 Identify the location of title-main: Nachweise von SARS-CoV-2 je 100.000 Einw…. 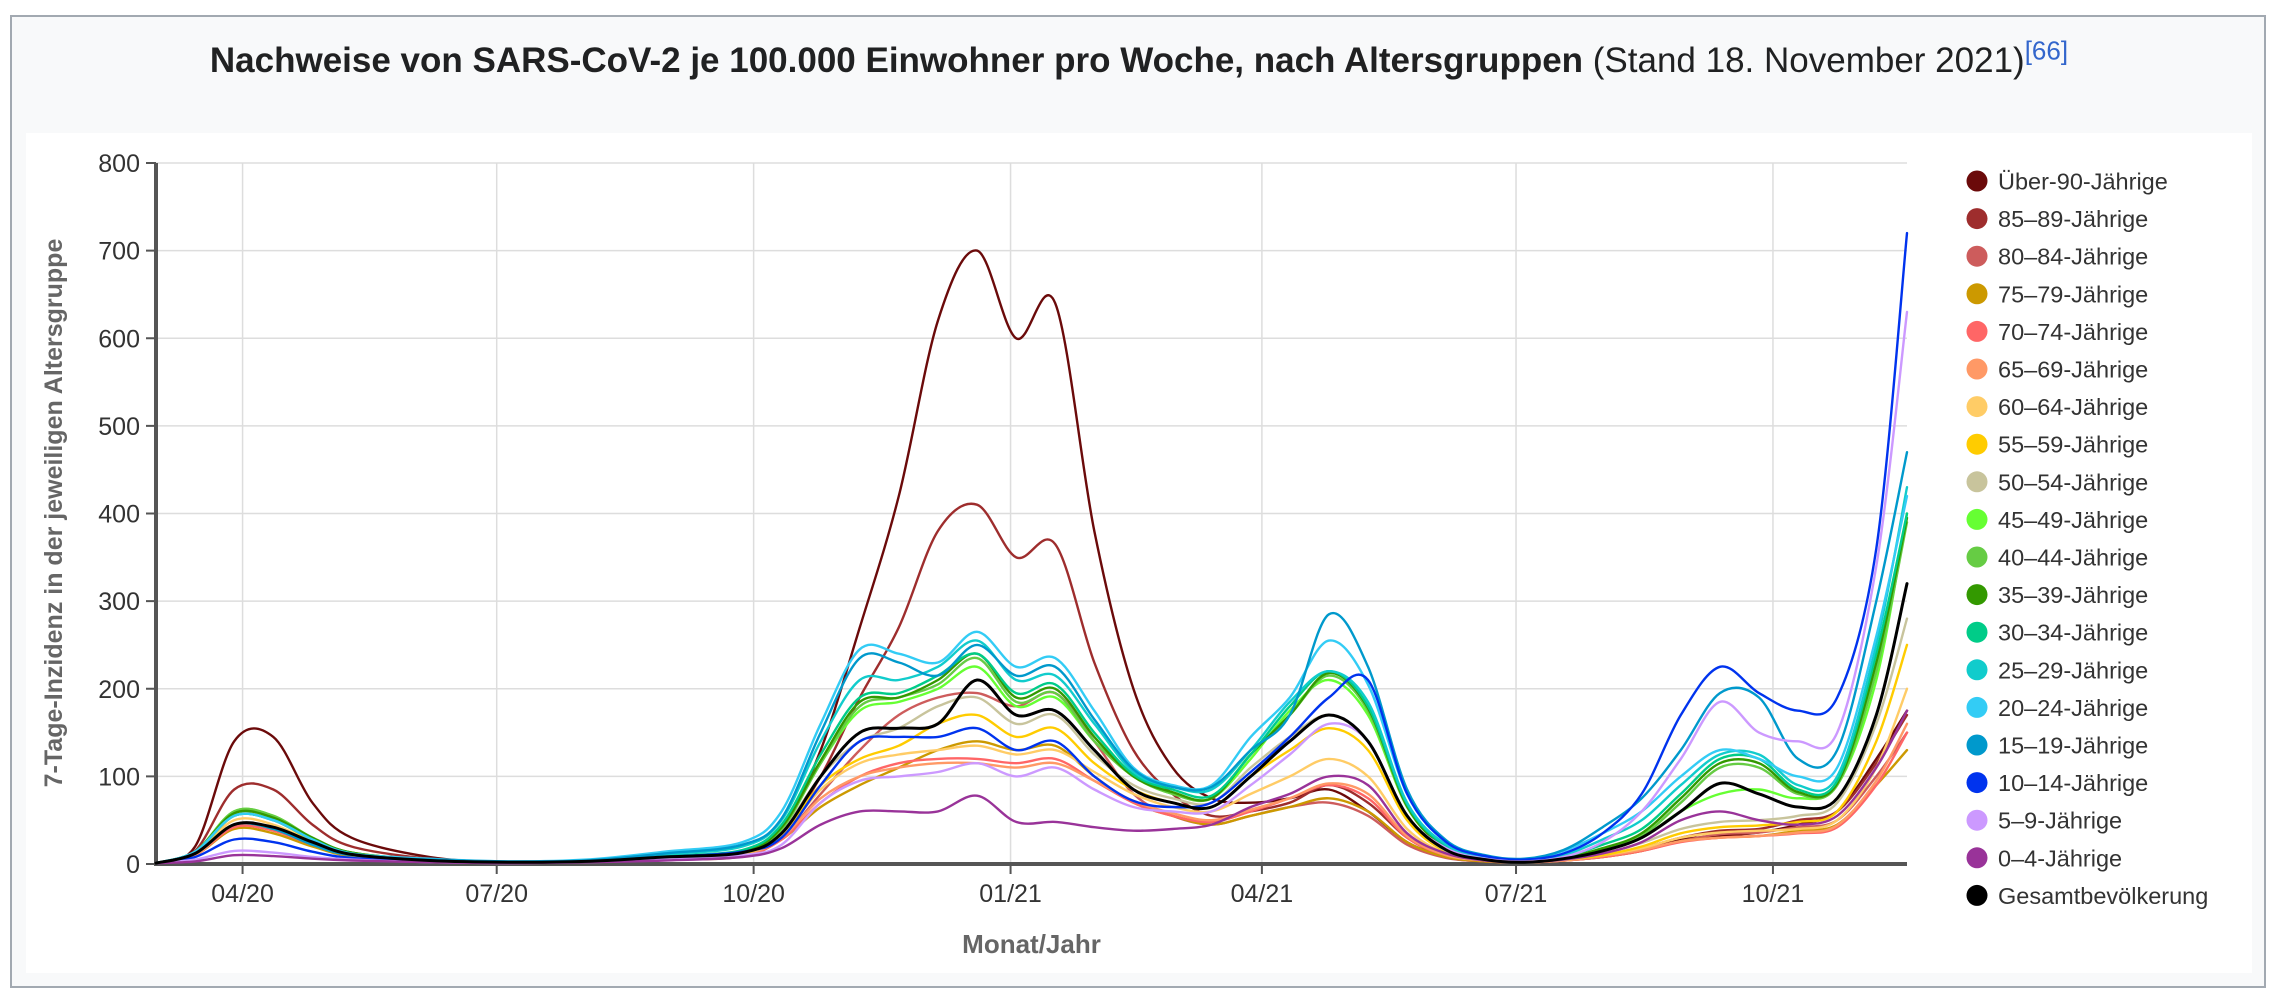
(896, 60).